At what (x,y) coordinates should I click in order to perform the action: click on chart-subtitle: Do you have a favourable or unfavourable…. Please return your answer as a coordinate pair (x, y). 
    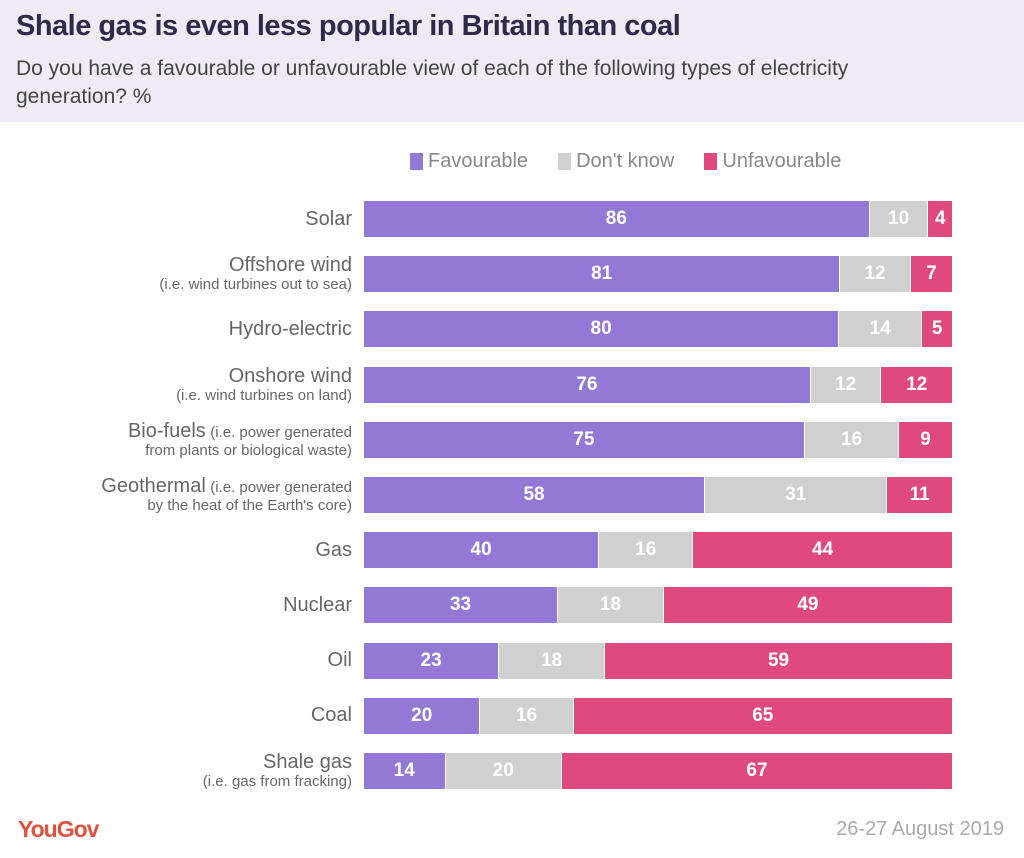
    Looking at the image, I should click on (432, 82).